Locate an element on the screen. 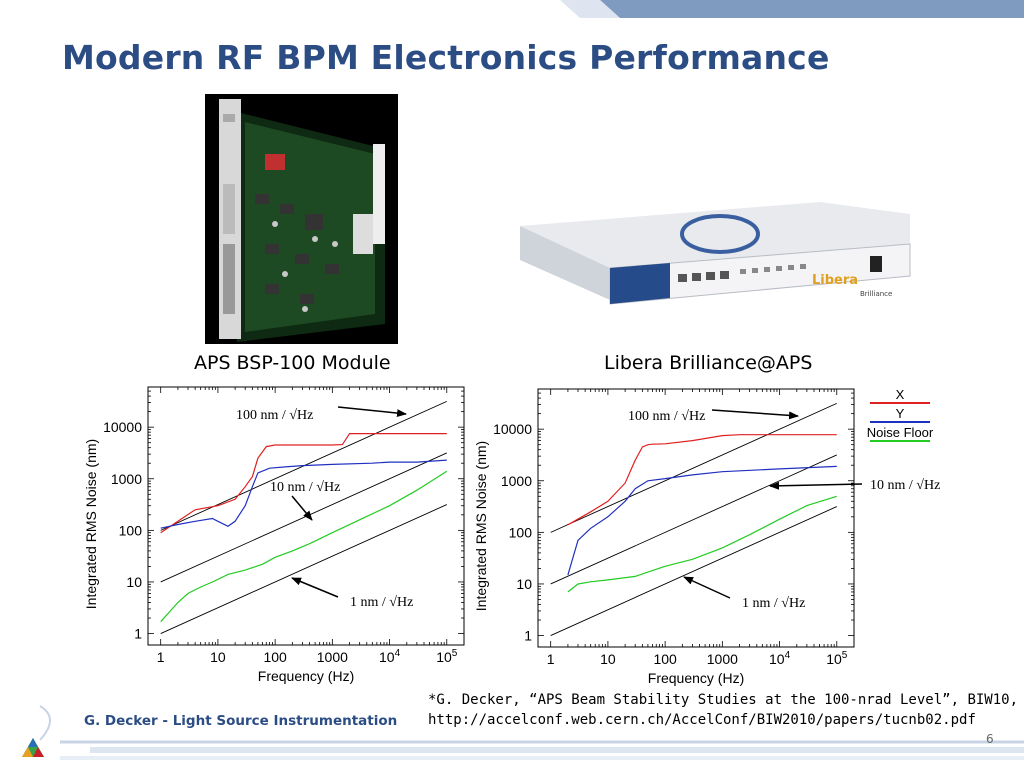 Image resolution: width=1024 pixels, height=768 pixels. page-number: 6 is located at coordinates (990, 739).